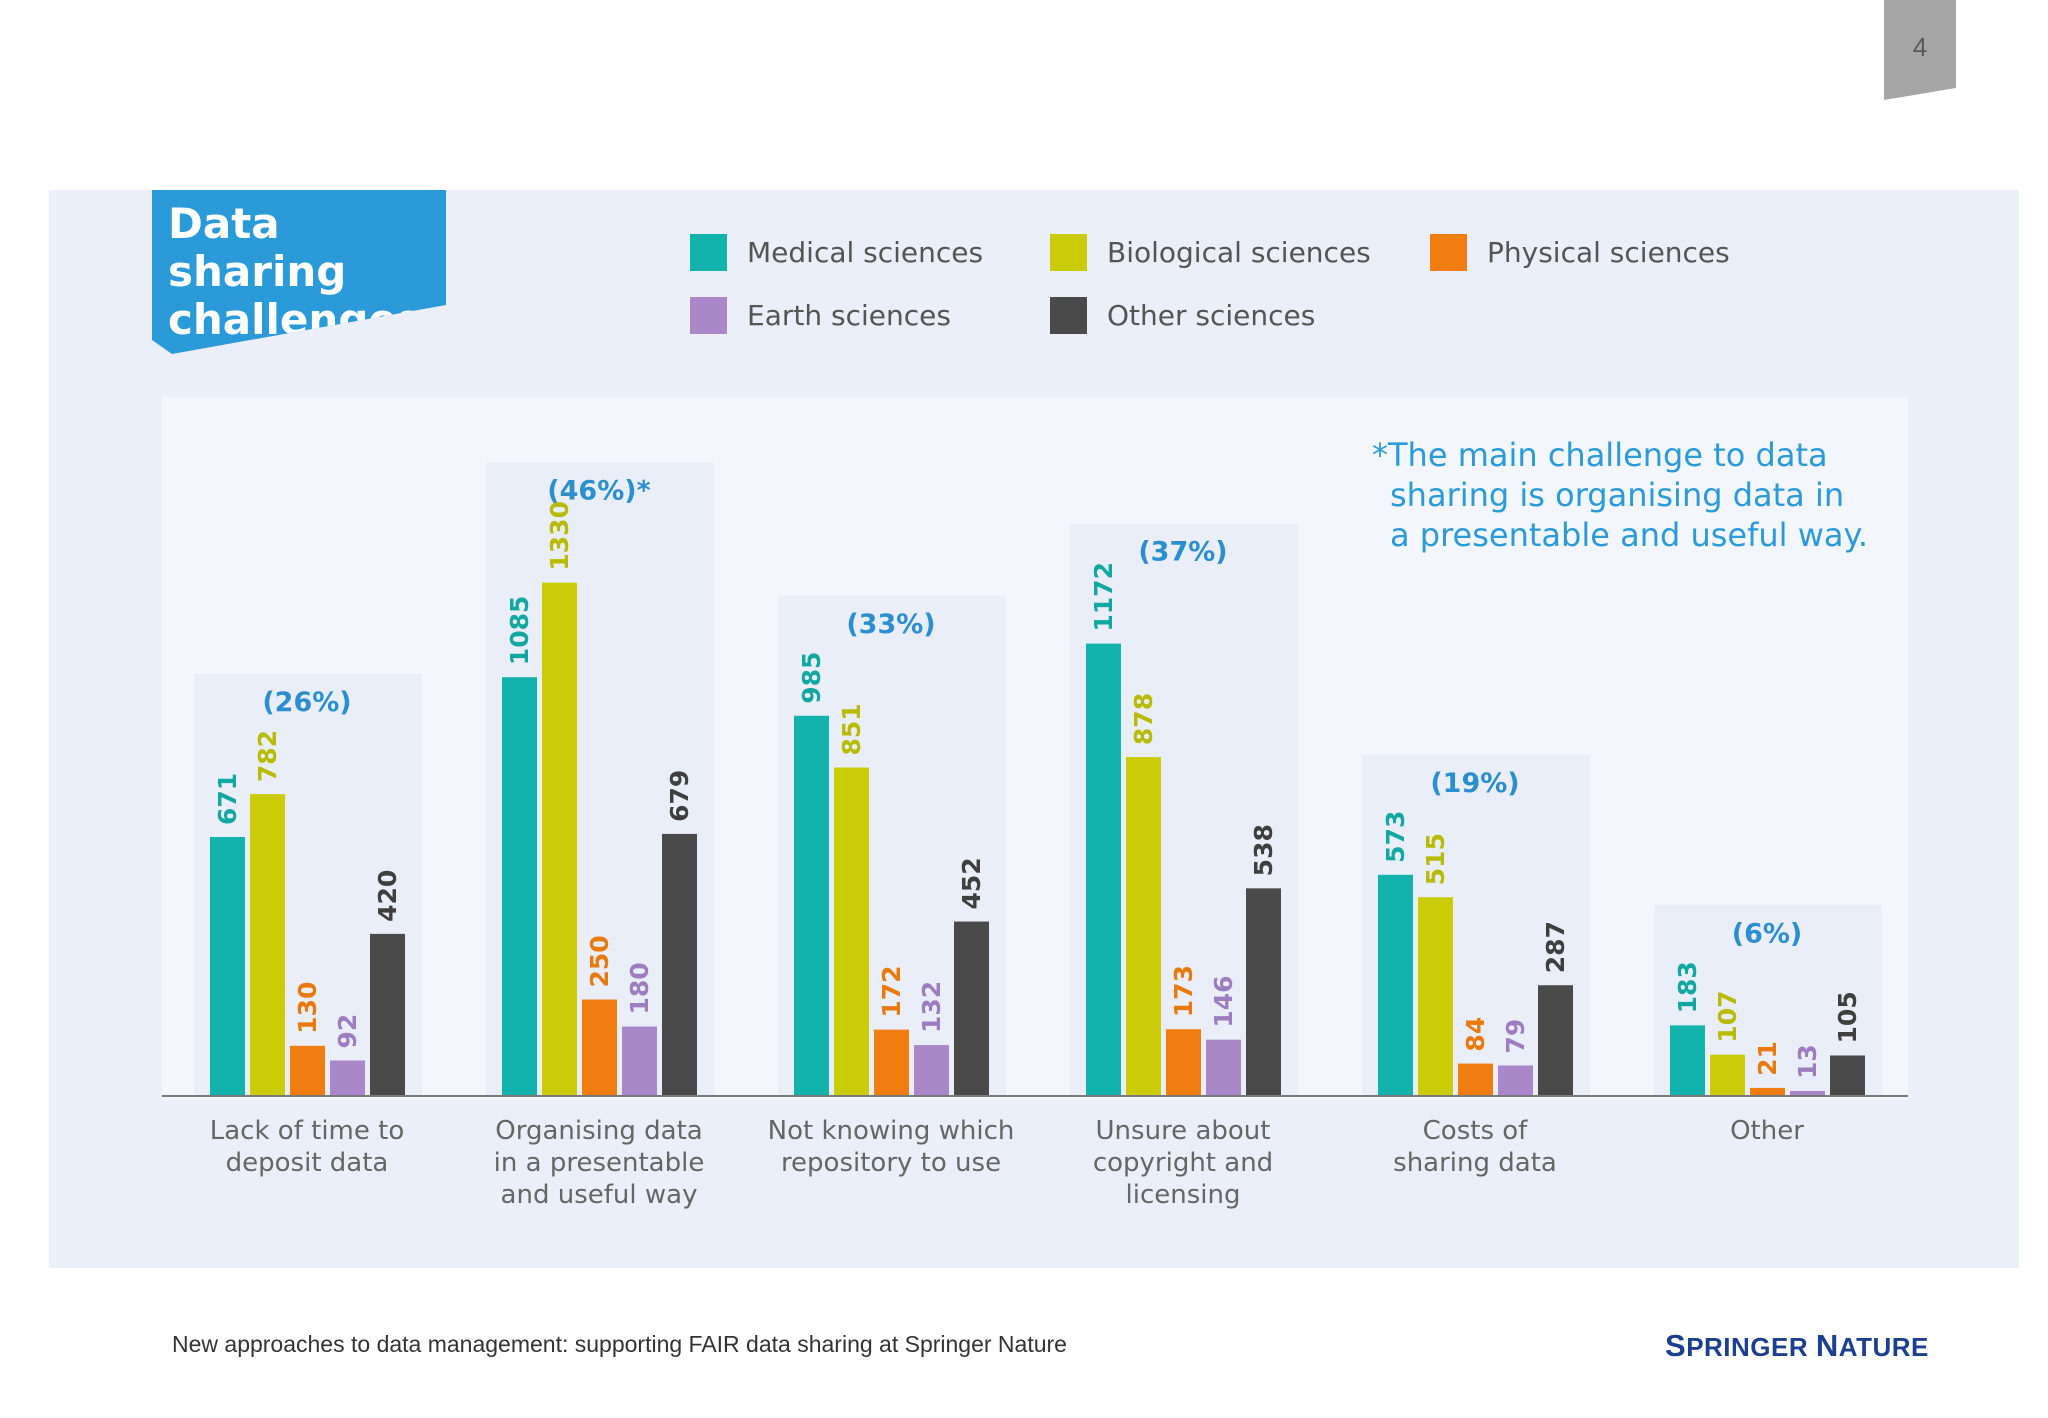 The width and height of the screenshot is (2048, 1418). What do you see at coordinates (1211, 315) in the screenshot?
I see `legend-label-other: Other sciences` at bounding box center [1211, 315].